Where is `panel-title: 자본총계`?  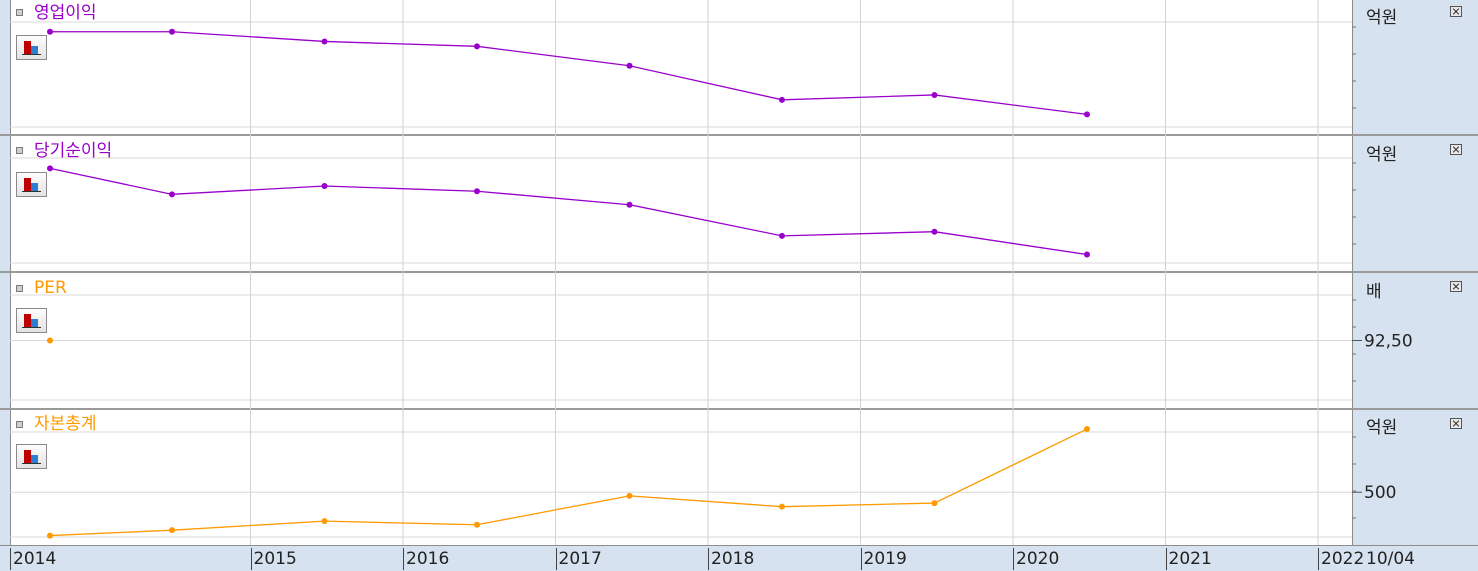 panel-title: 자본총계 is located at coordinates (65, 424).